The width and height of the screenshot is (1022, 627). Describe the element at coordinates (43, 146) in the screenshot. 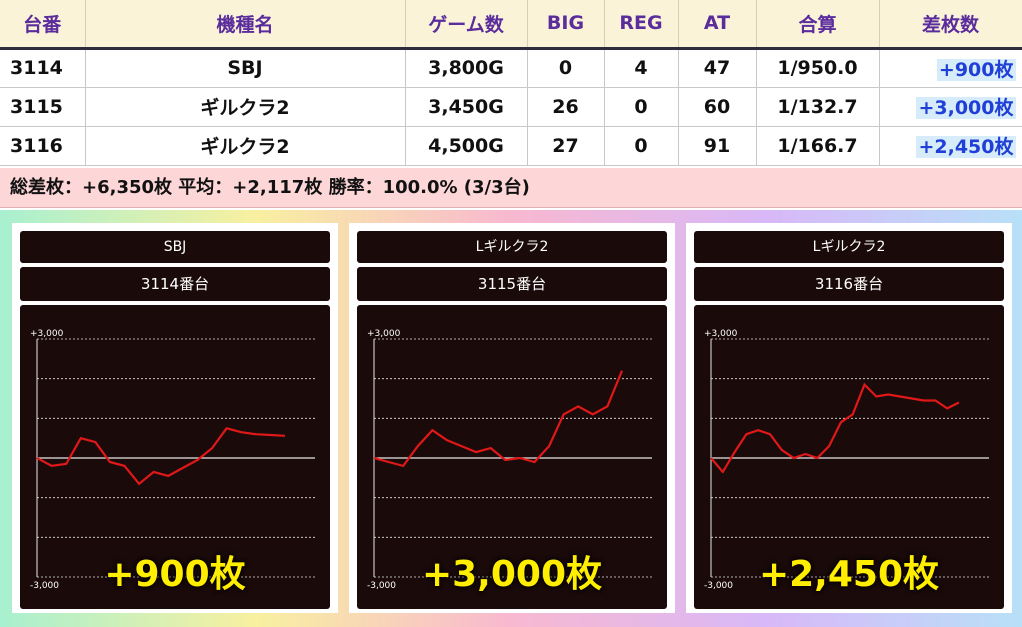

I see `cell-no: 3116` at that location.